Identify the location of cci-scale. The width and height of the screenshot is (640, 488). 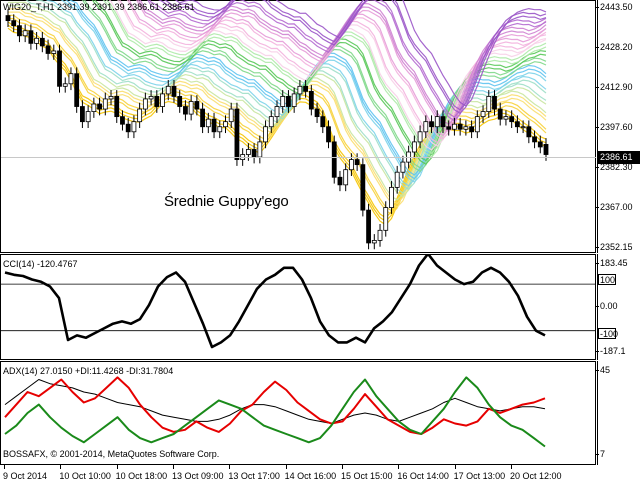
(618, 307).